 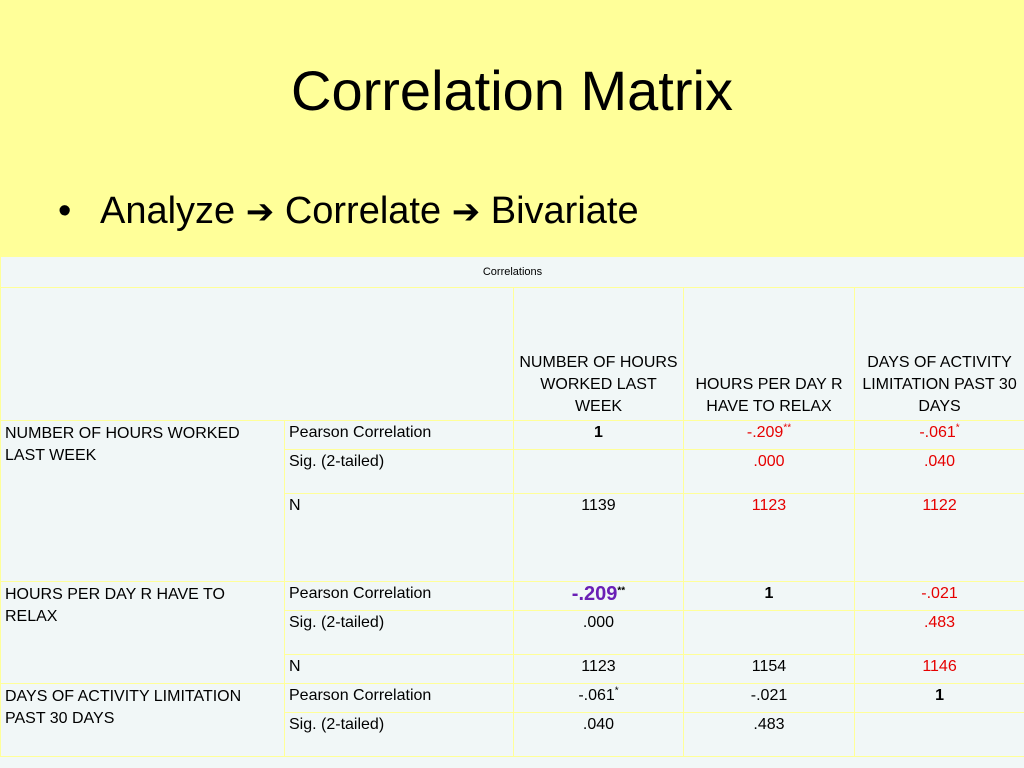 I want to click on table-row: N 1139 1123 1122, so click(x=512, y=537).